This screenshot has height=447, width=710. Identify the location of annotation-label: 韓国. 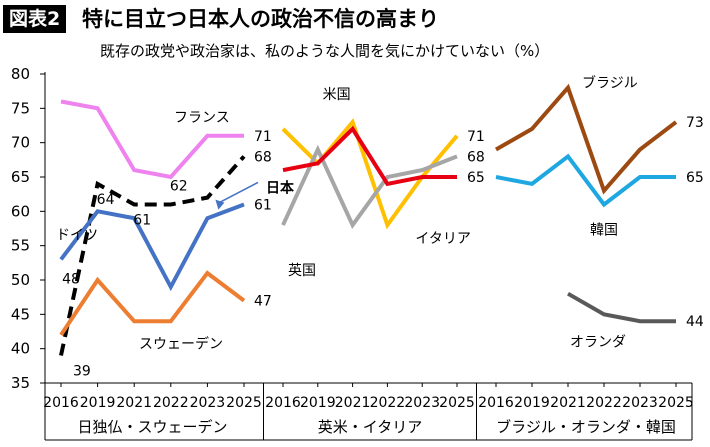
(604, 230).